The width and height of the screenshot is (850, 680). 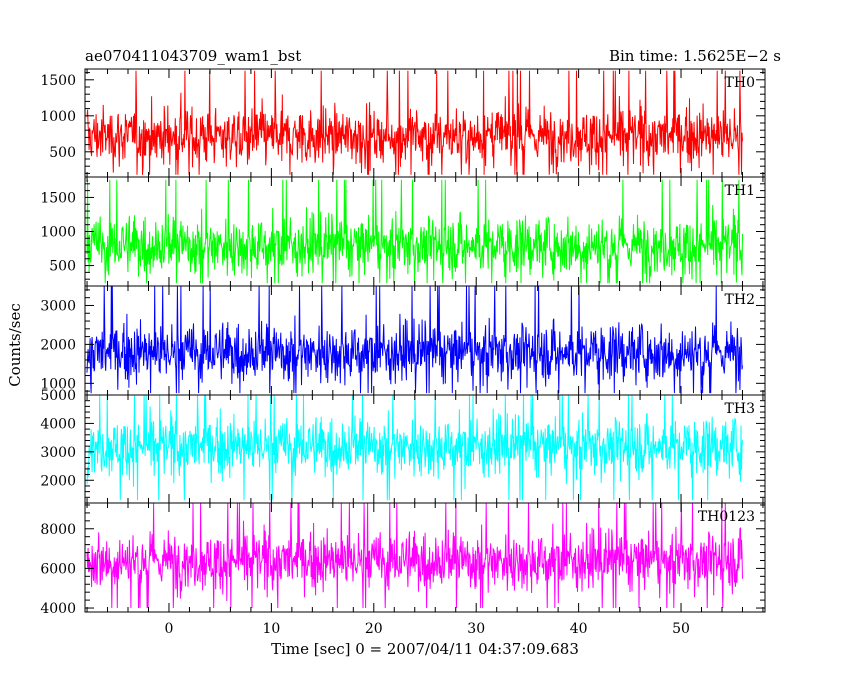 I want to click on series-th0, so click(x=414, y=122).